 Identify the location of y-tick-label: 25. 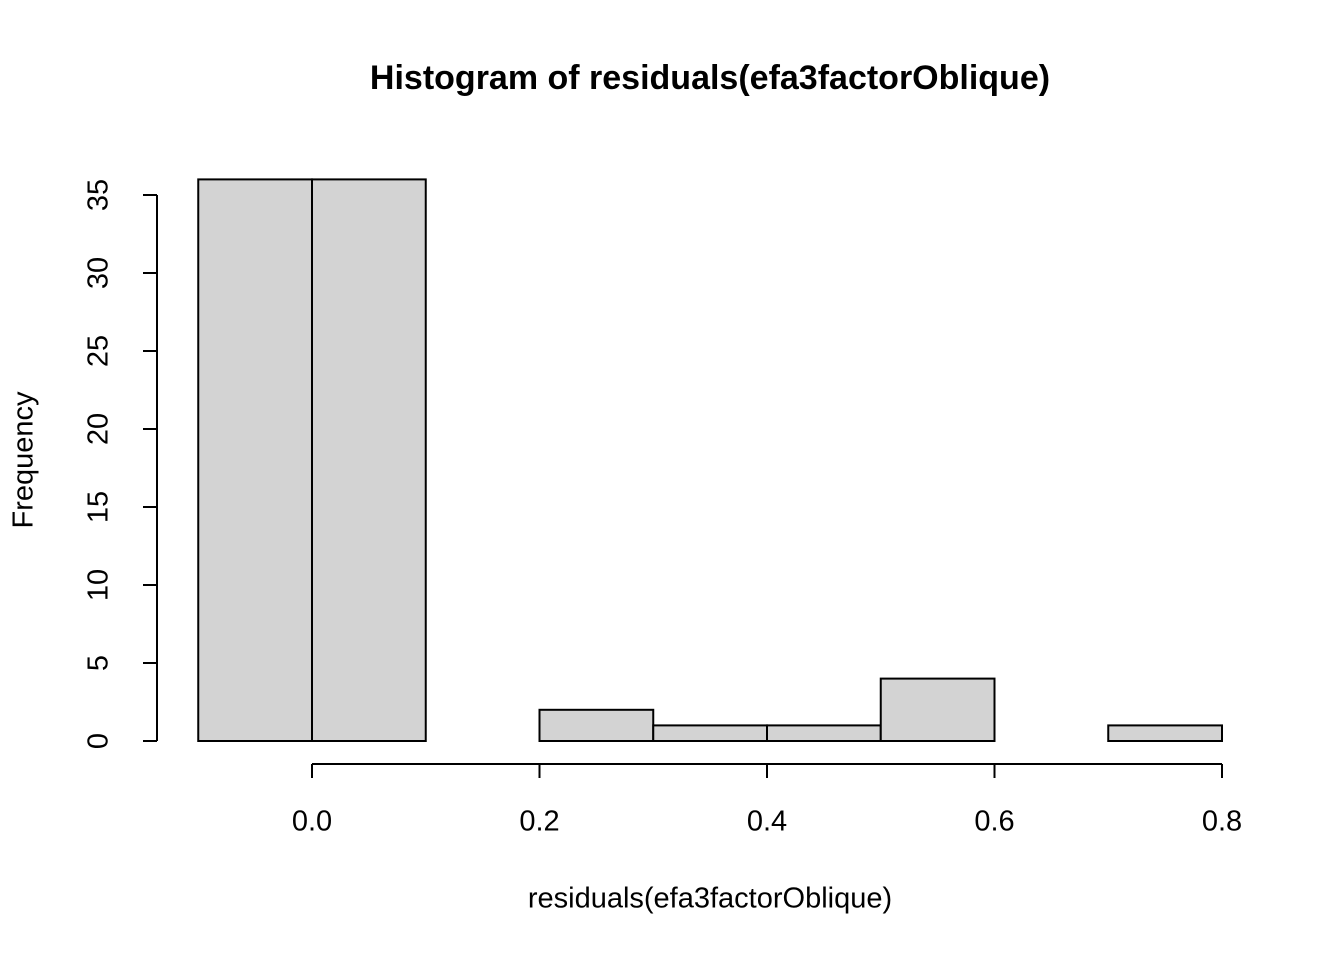
(99, 351).